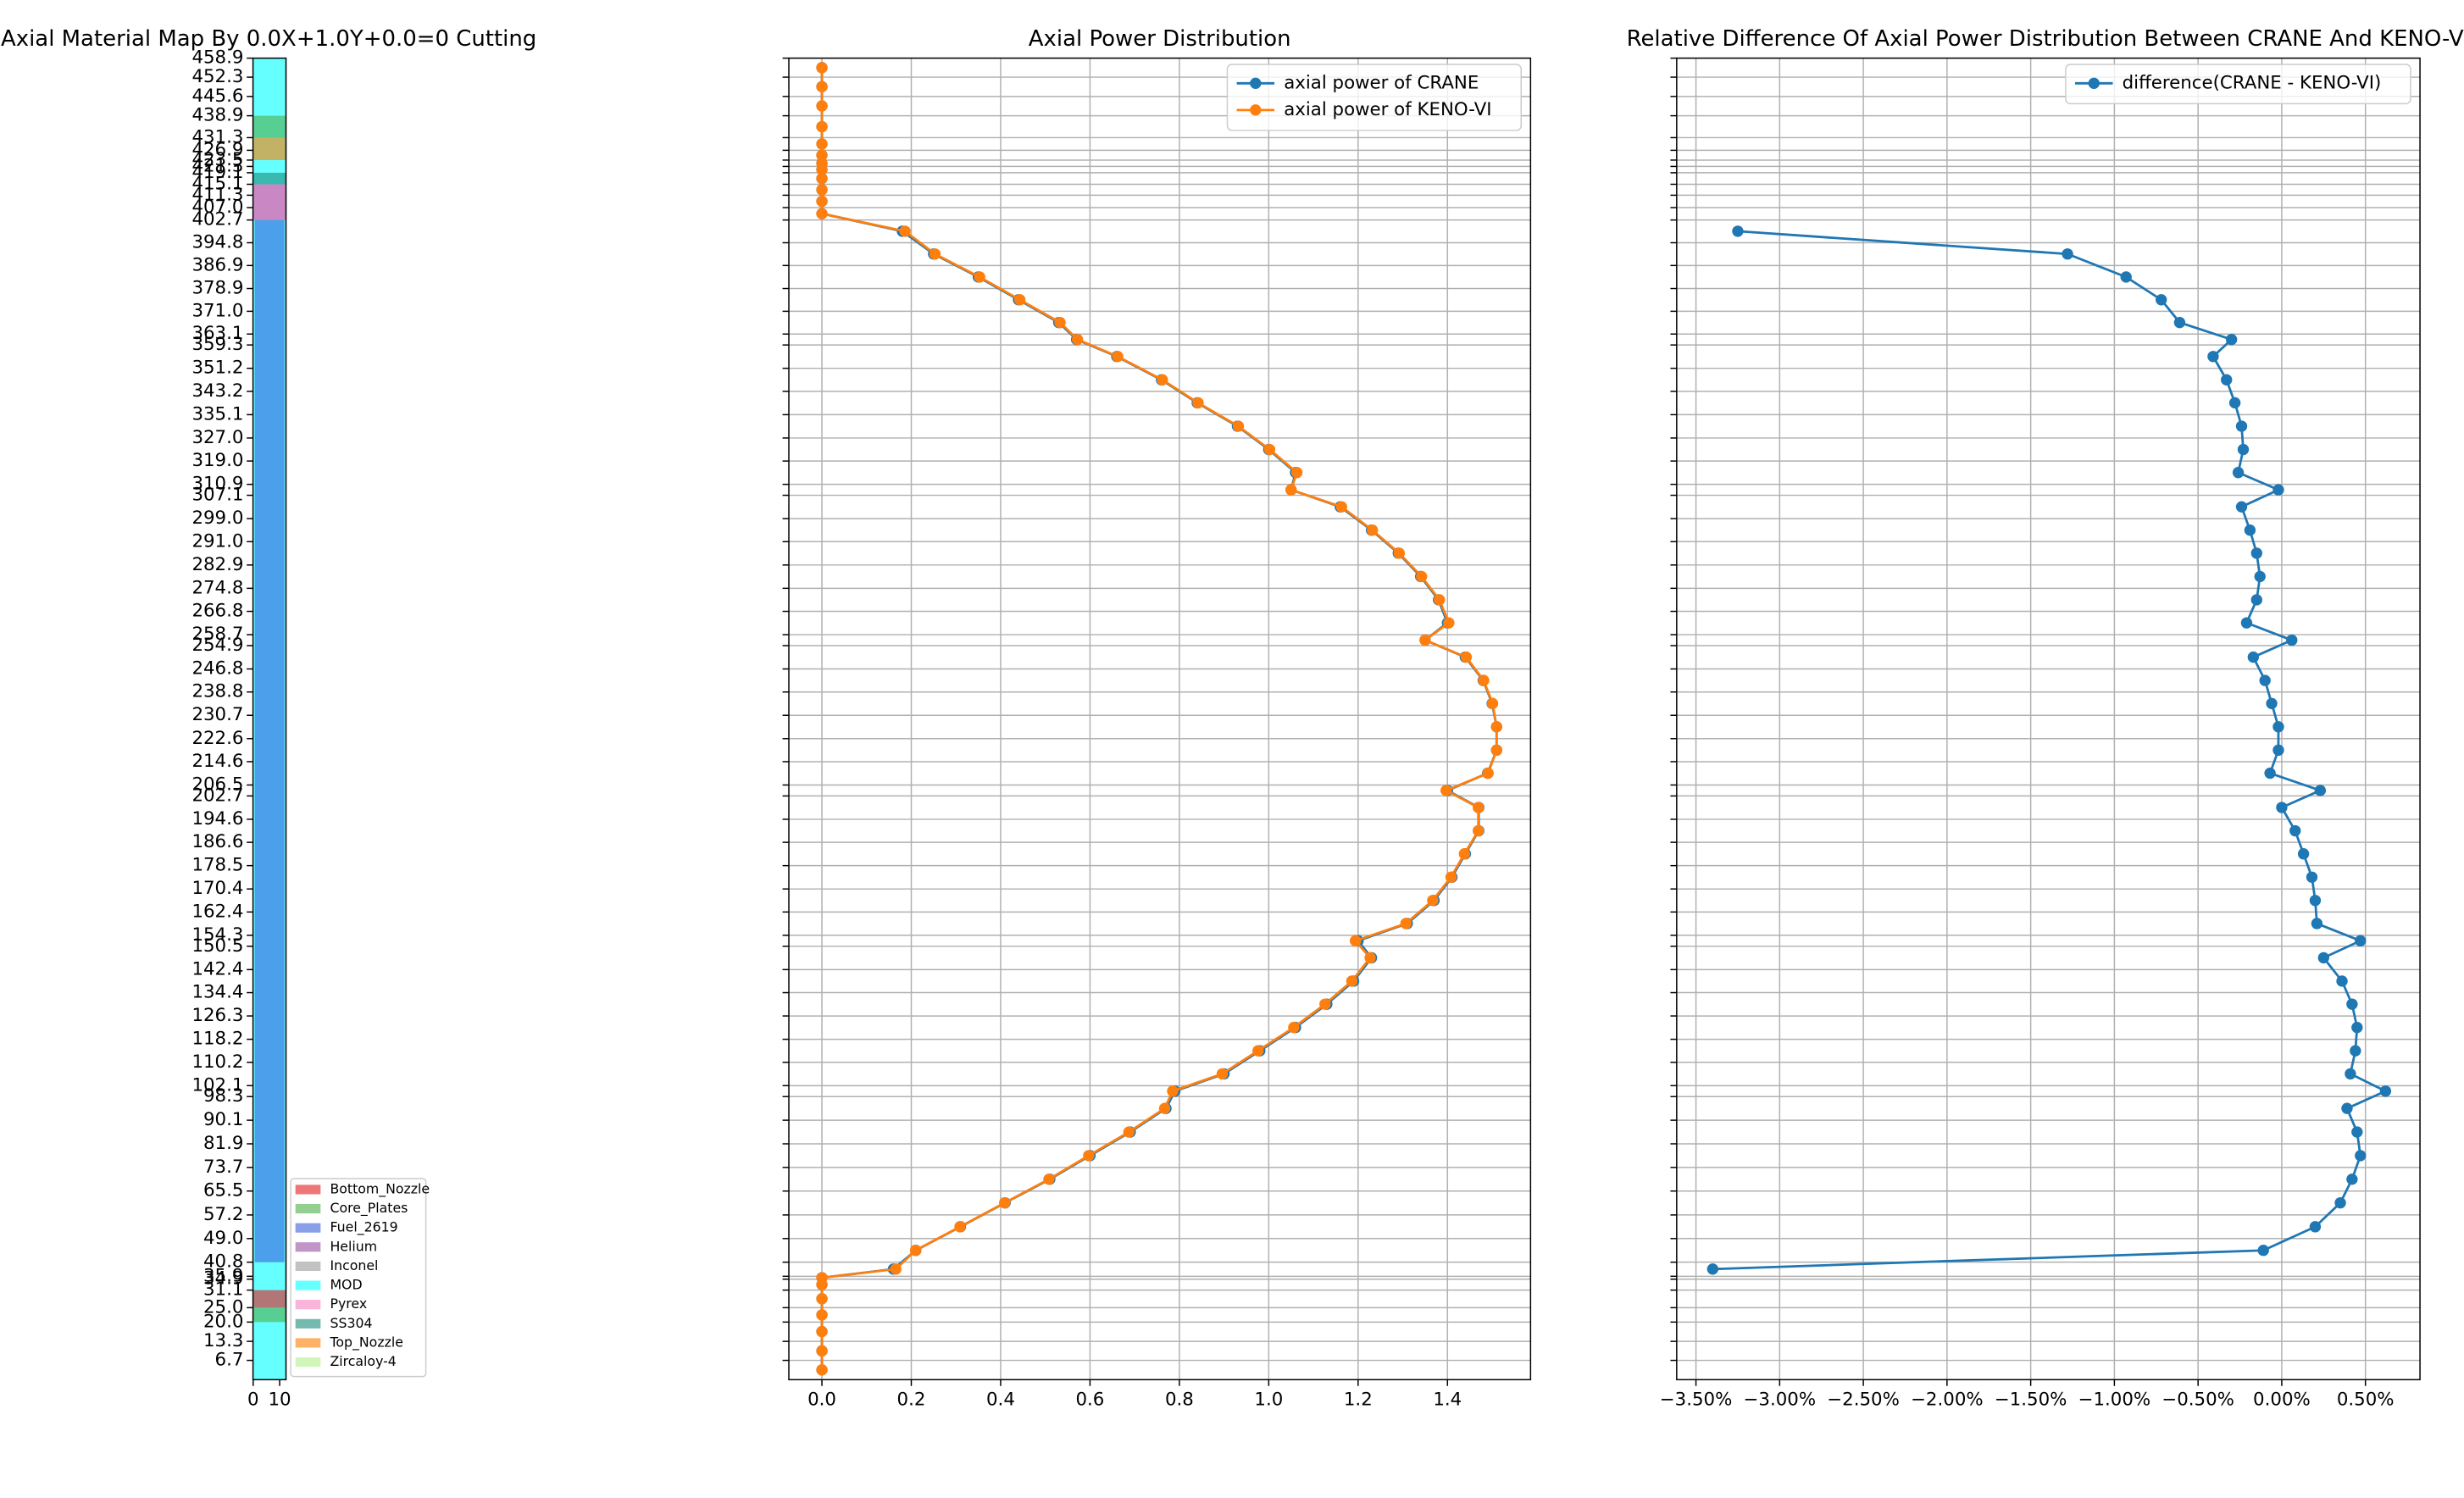 The height and width of the screenshot is (1498, 2464). I want to click on y-tick-label: 13.3, so click(223, 1340).